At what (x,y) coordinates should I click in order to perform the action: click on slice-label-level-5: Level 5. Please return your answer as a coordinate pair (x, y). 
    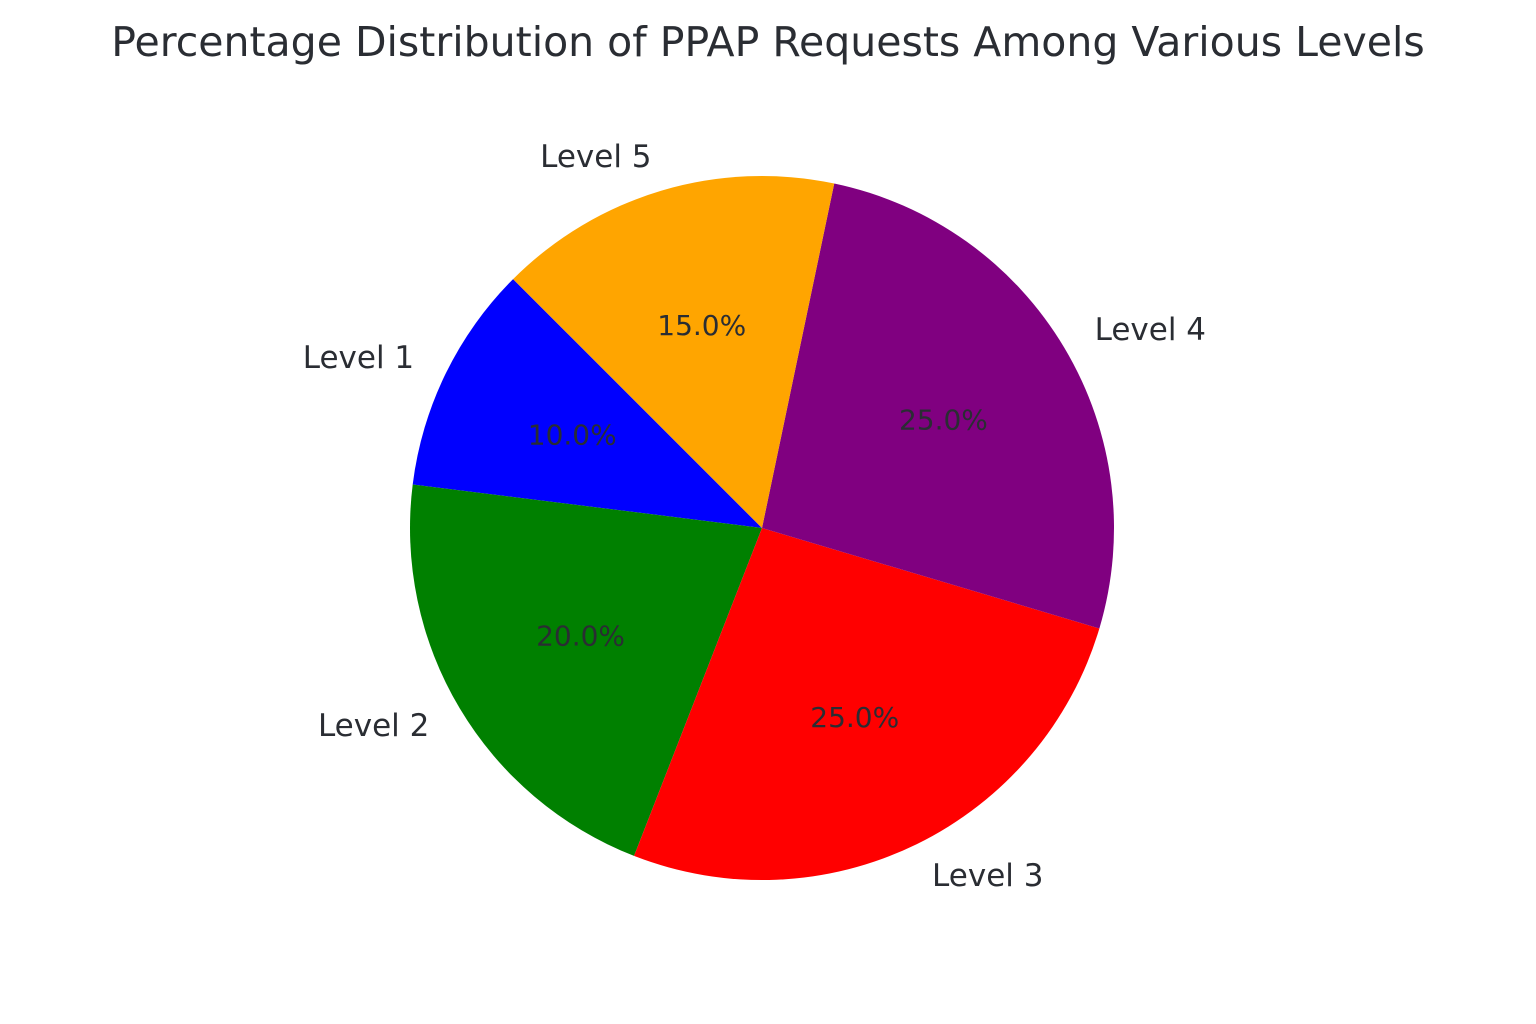
    Looking at the image, I should click on (595, 157).